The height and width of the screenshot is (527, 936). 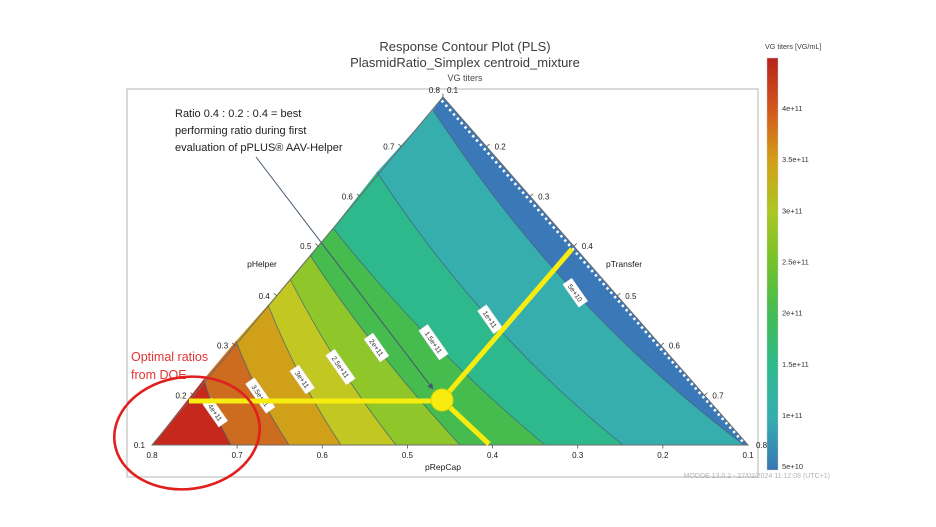 I want to click on band, so click(x=288, y=375).